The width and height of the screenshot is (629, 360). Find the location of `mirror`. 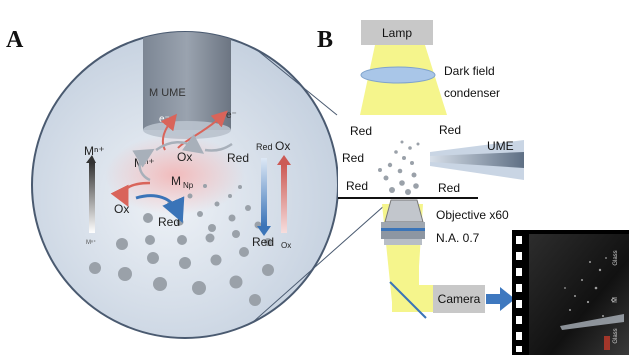

mirror is located at coordinates (408, 300).